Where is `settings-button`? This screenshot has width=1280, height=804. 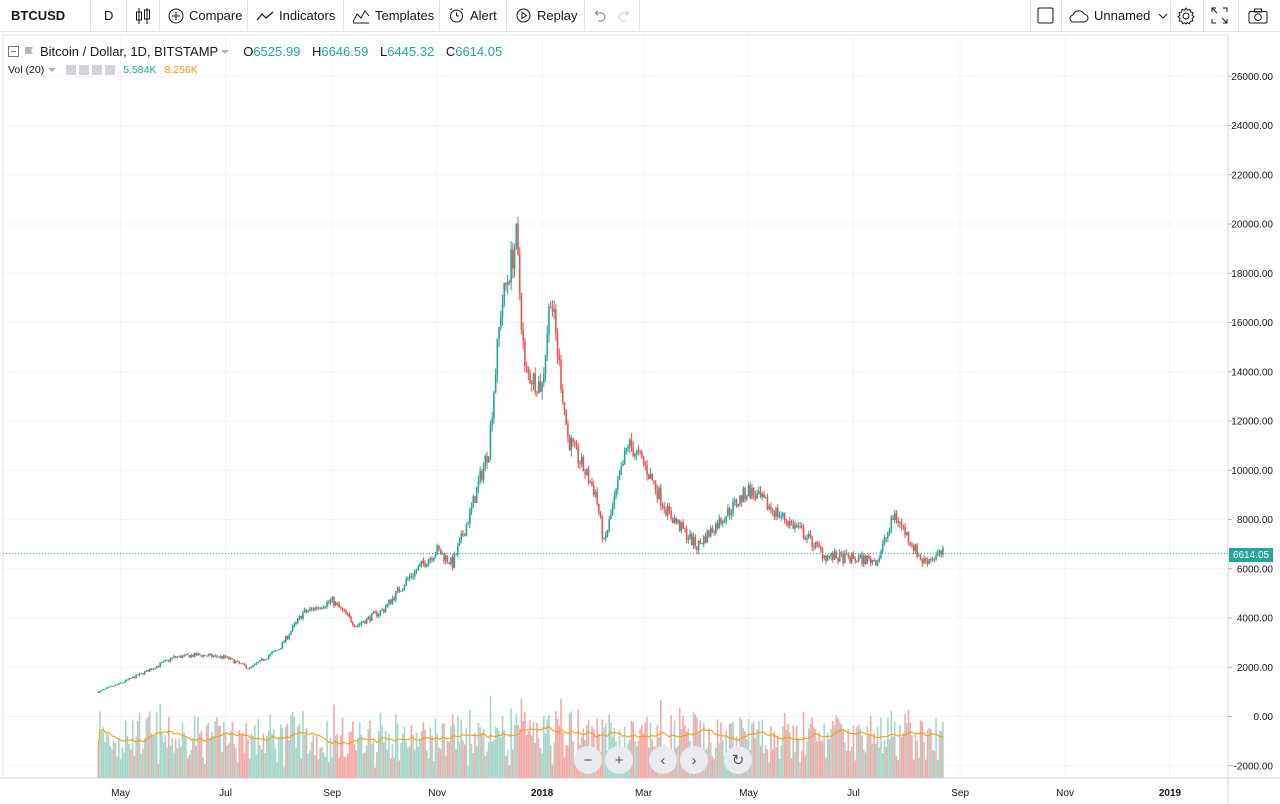 settings-button is located at coordinates (1186, 15).